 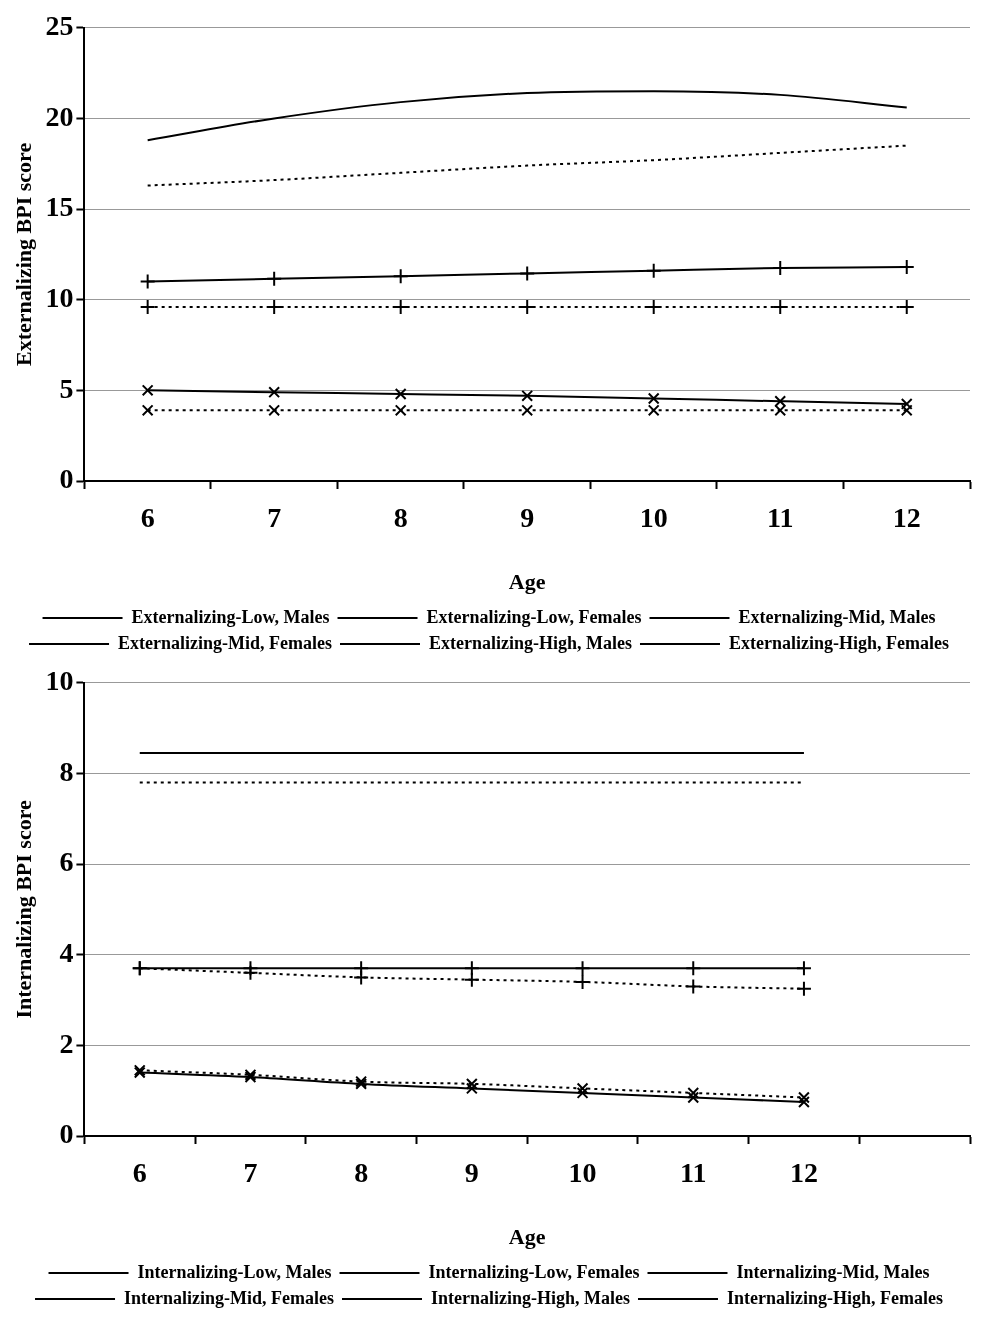 What do you see at coordinates (66, 771) in the screenshot?
I see `y-tick-label: 8` at bounding box center [66, 771].